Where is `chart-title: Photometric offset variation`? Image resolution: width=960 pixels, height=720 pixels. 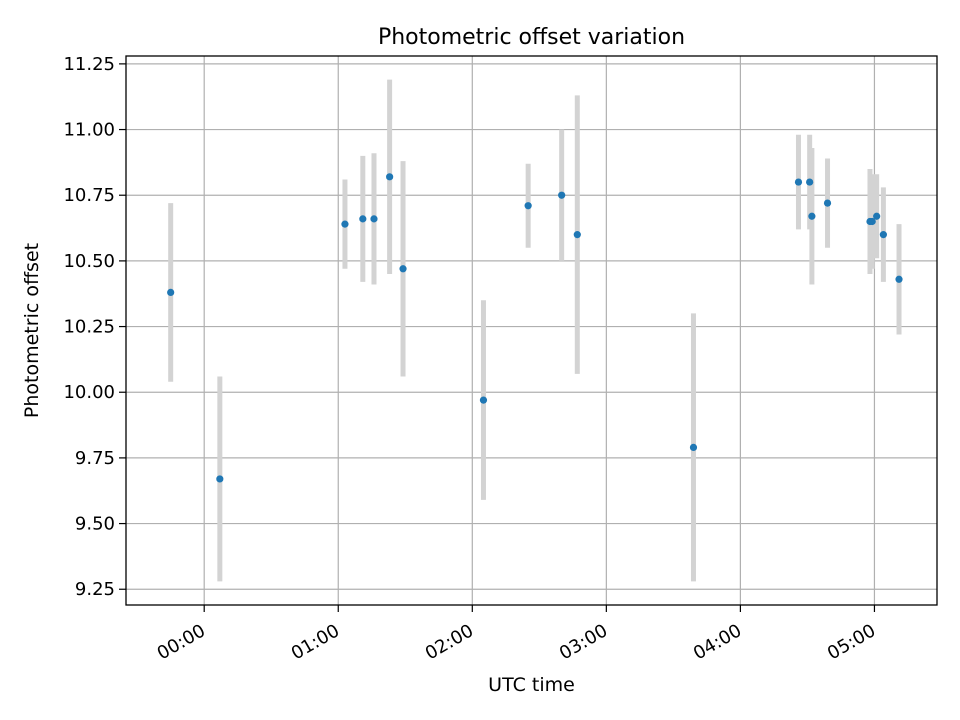
chart-title: Photometric offset variation is located at coordinates (531, 37).